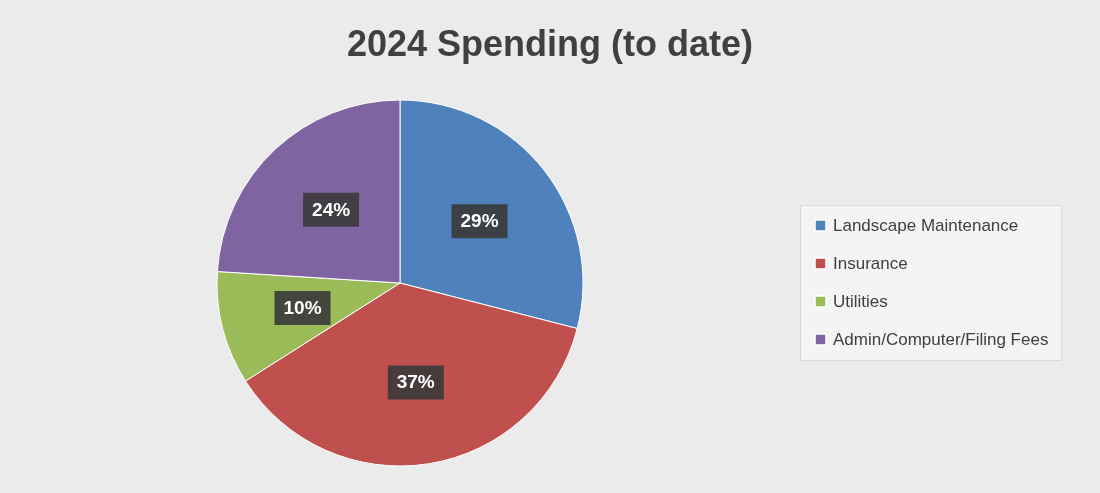 Image resolution: width=1100 pixels, height=493 pixels. What do you see at coordinates (550, 43) in the screenshot?
I see `chart-title: 2024 Spending (to date)` at bounding box center [550, 43].